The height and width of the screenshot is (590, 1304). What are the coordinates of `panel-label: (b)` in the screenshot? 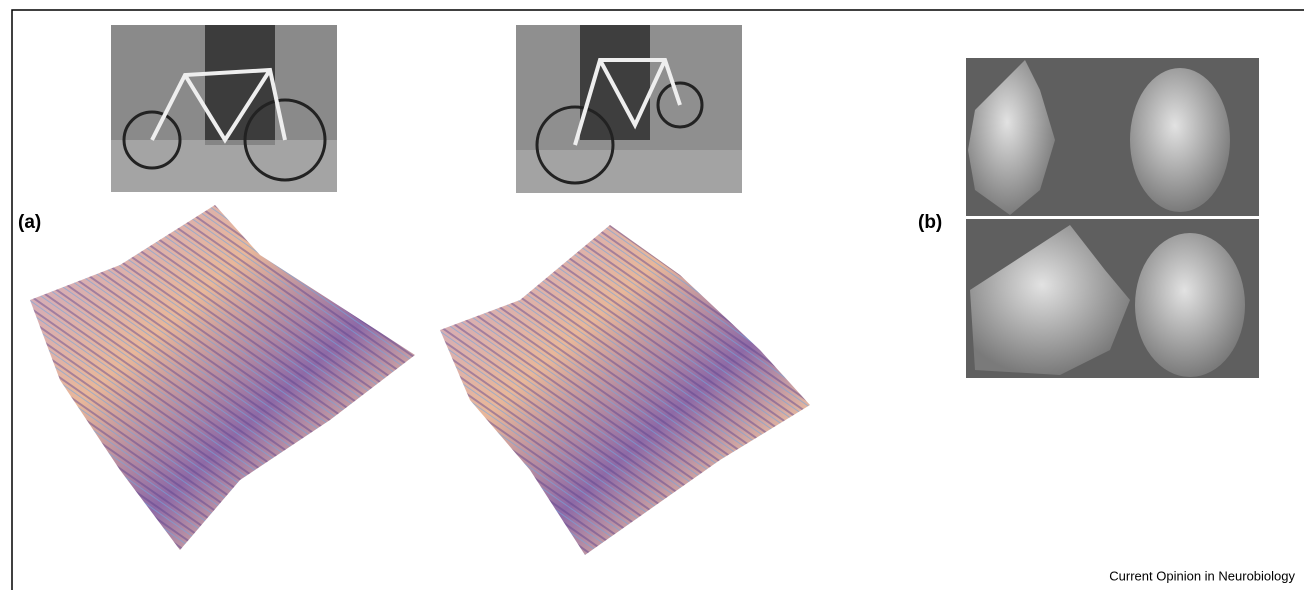 It's located at (930, 222).